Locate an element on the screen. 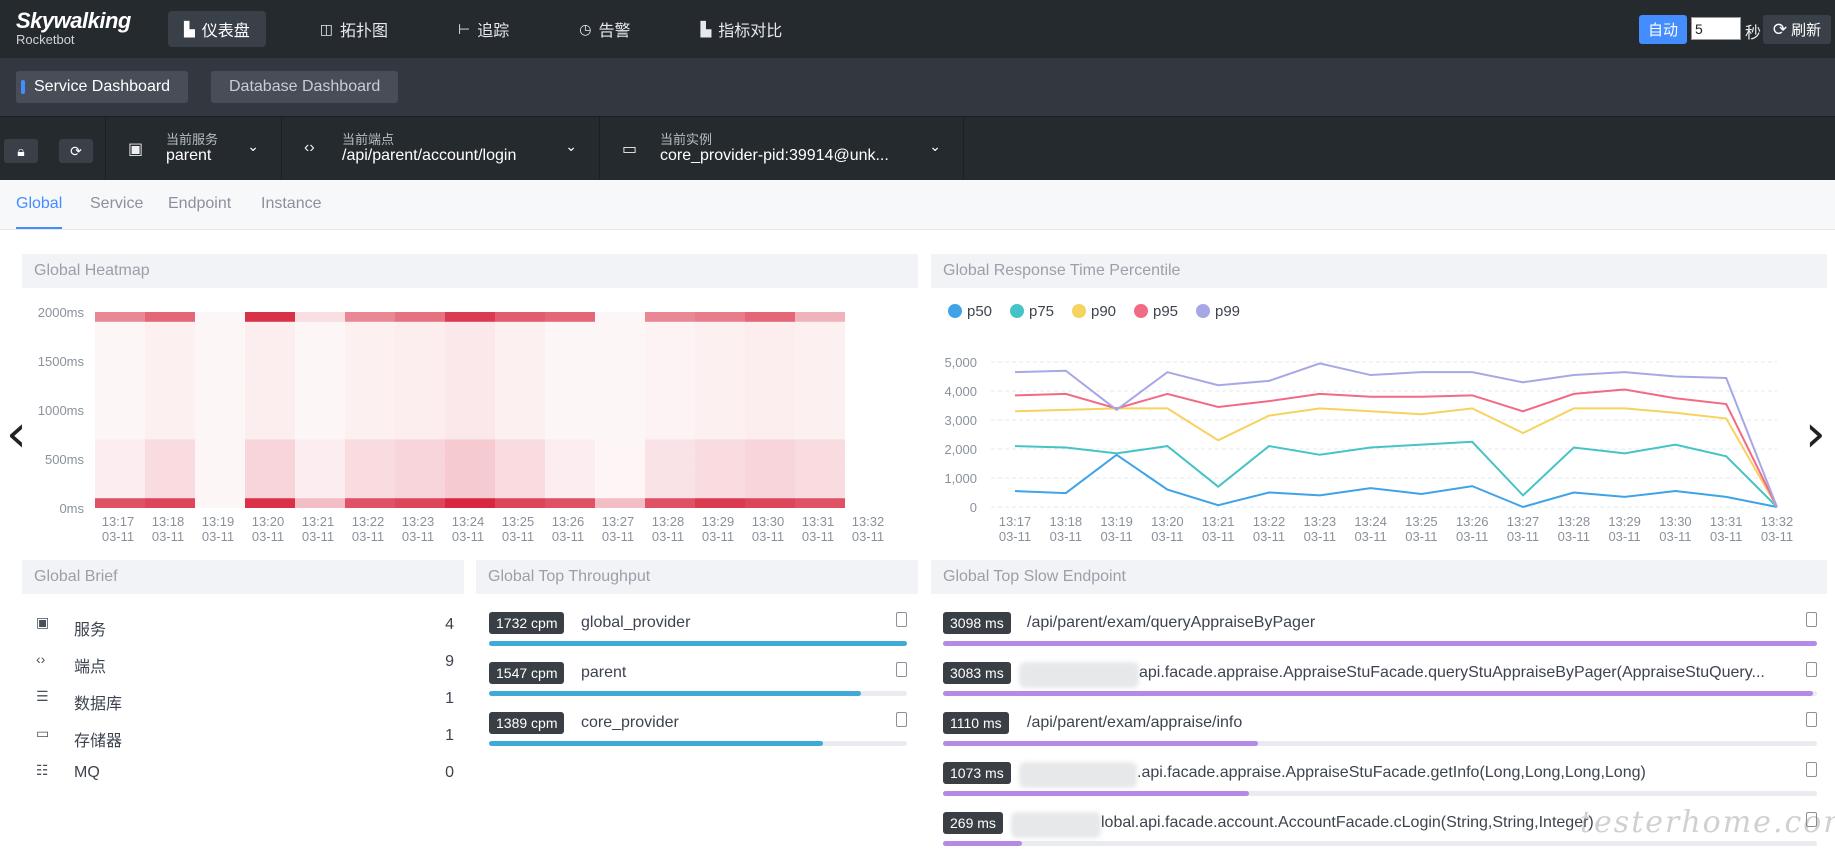  series-line-p90 is located at coordinates (1396, 457).